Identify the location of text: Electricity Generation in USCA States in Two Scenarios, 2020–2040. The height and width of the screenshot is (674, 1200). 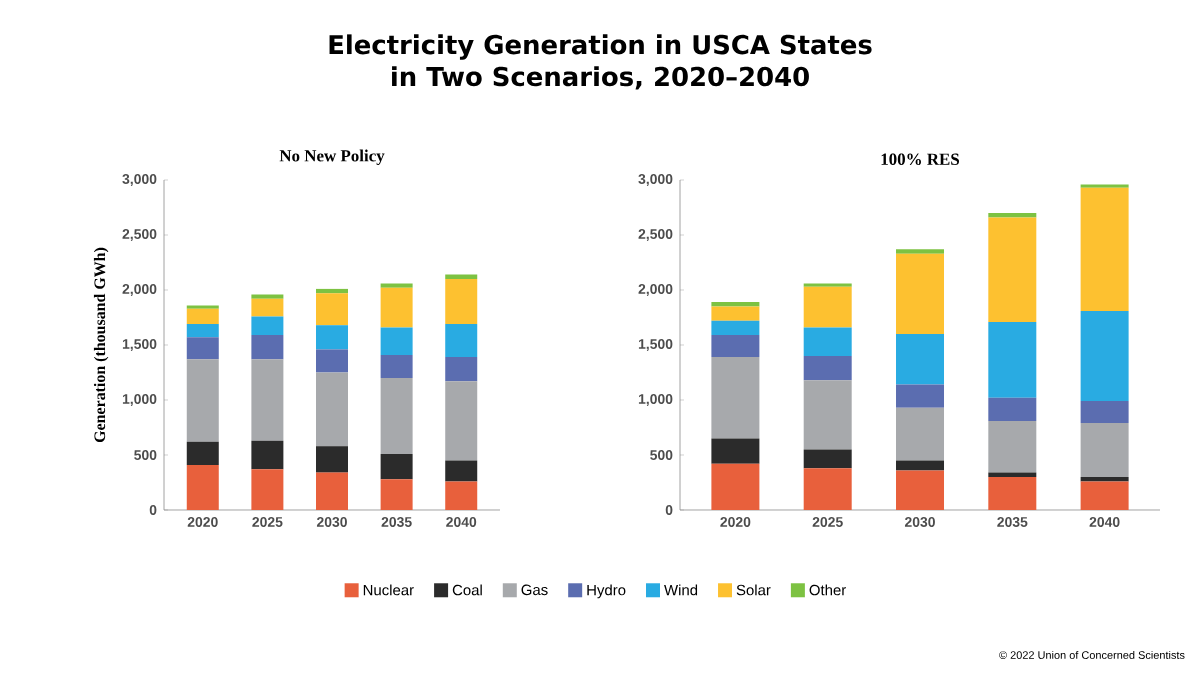
(600, 62).